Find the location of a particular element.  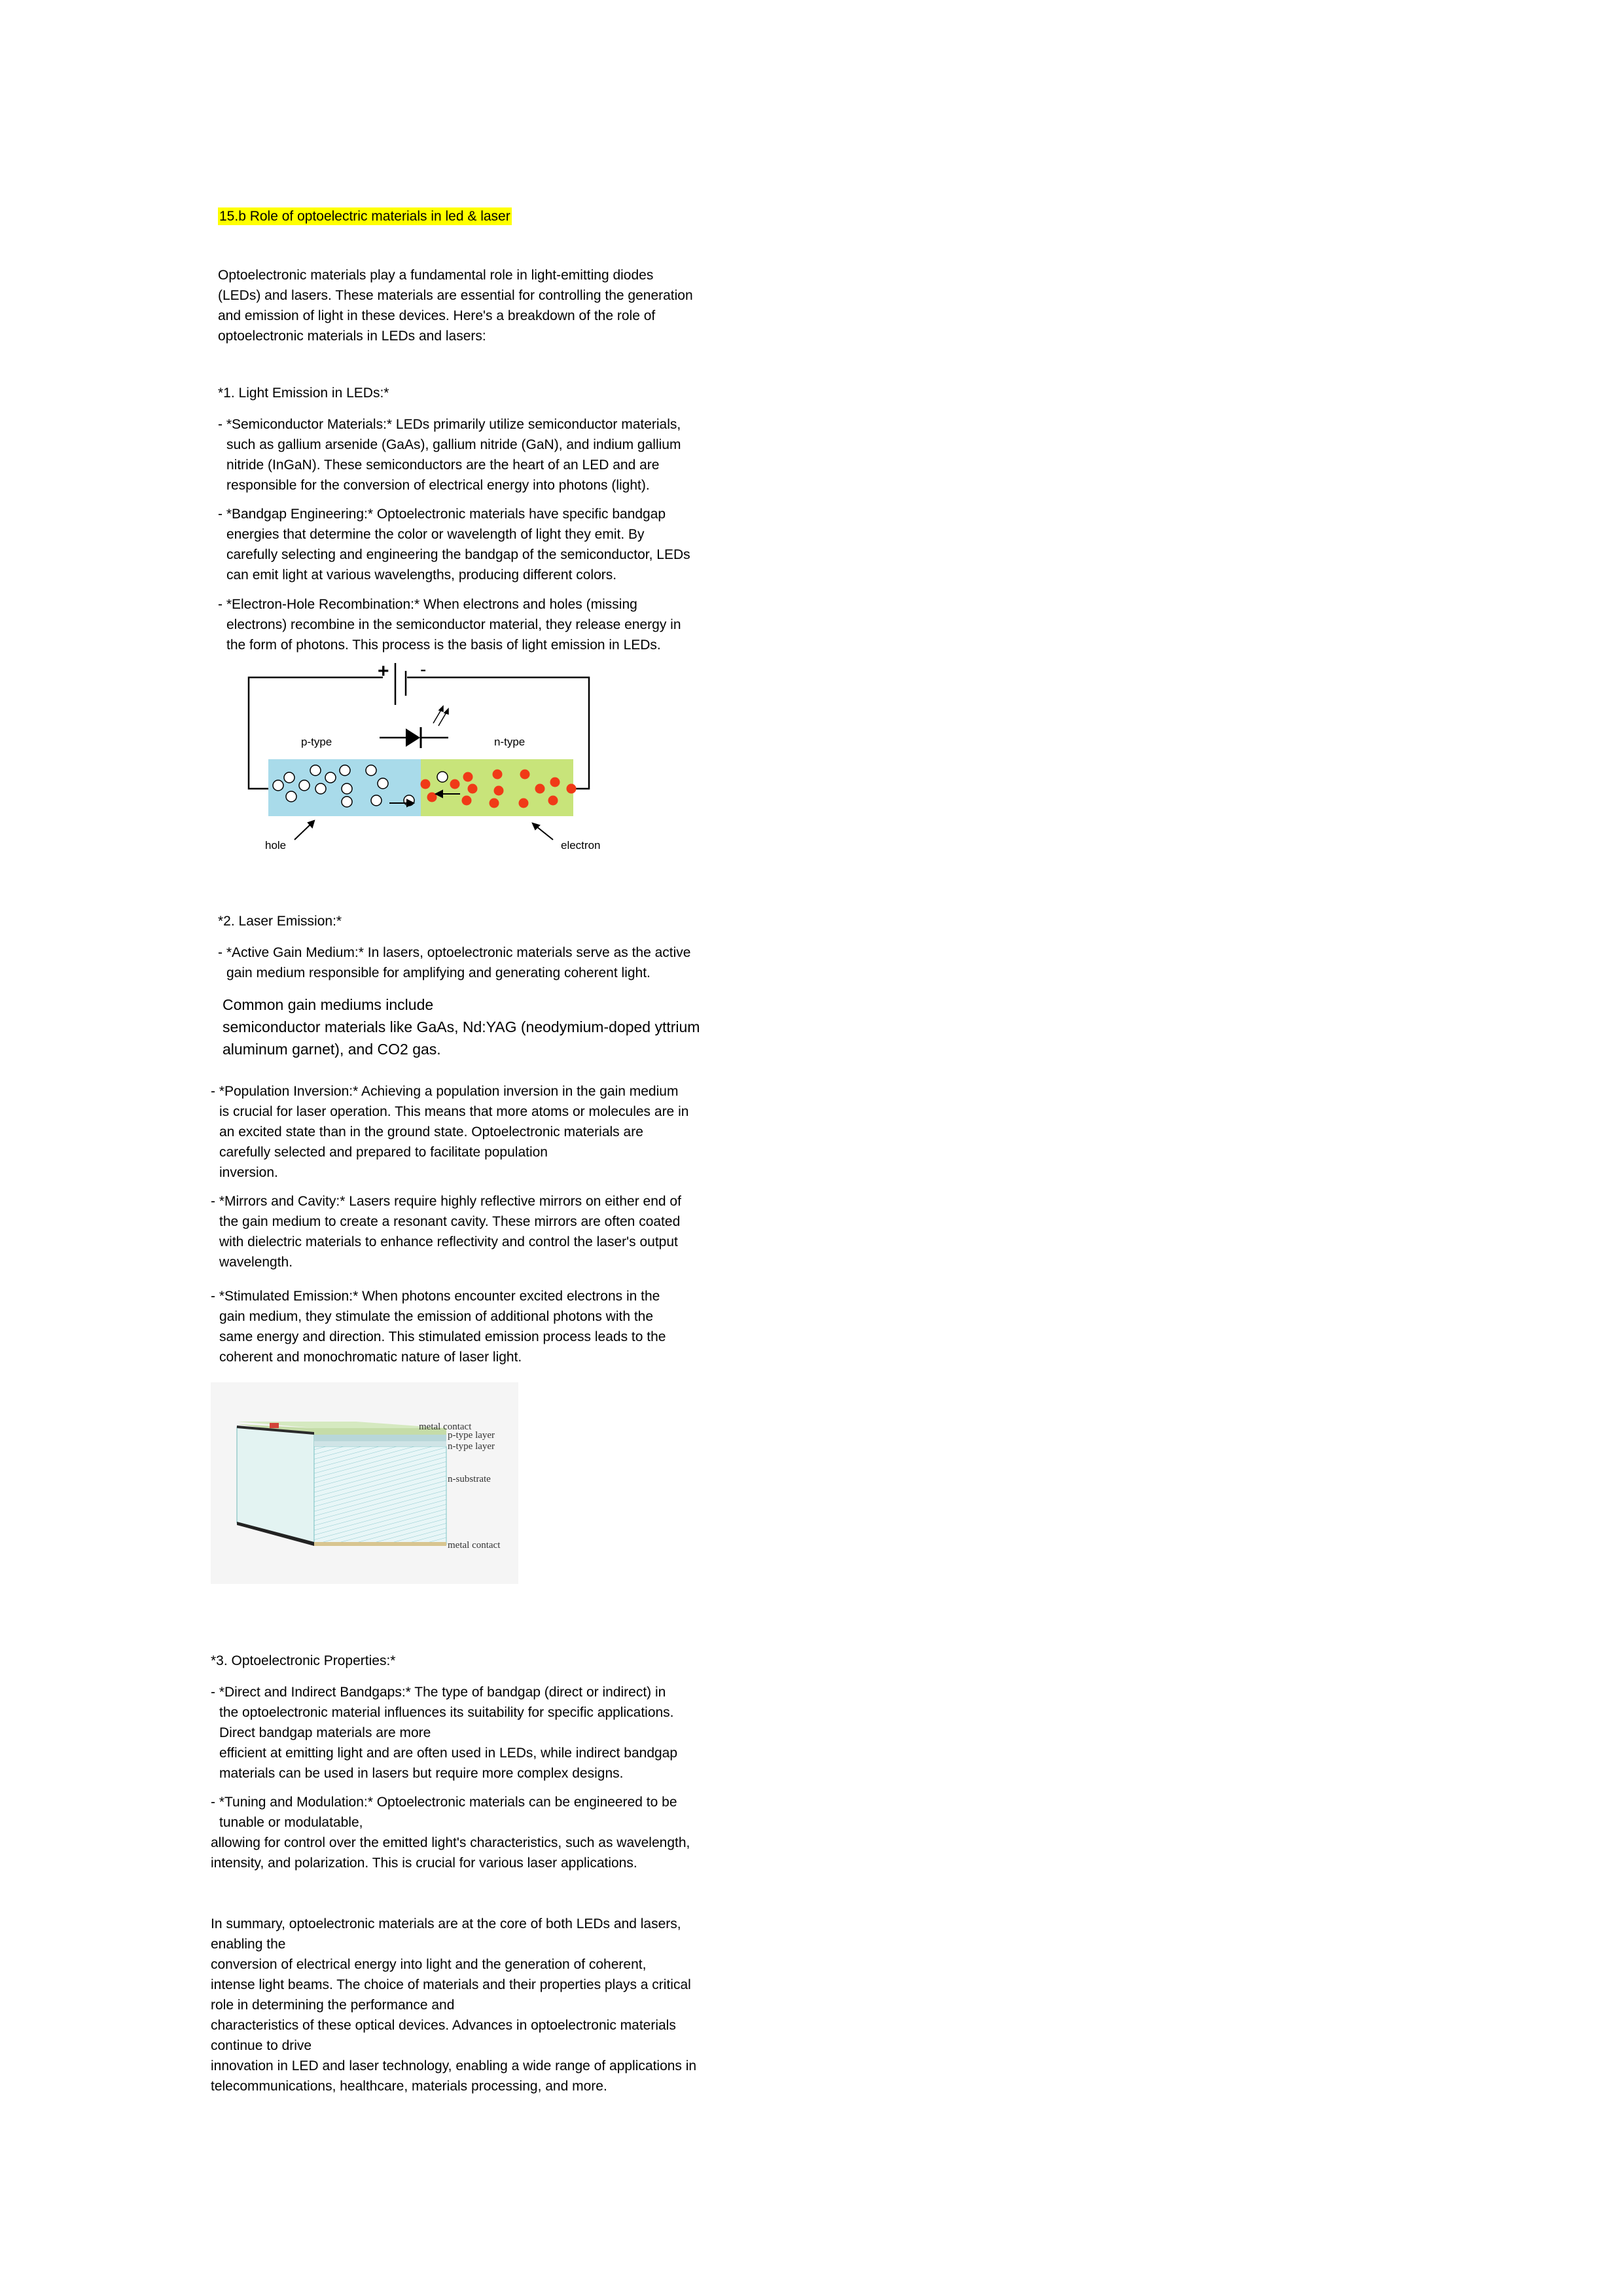

n-type-layer-strip is located at coordinates (380, 1438).